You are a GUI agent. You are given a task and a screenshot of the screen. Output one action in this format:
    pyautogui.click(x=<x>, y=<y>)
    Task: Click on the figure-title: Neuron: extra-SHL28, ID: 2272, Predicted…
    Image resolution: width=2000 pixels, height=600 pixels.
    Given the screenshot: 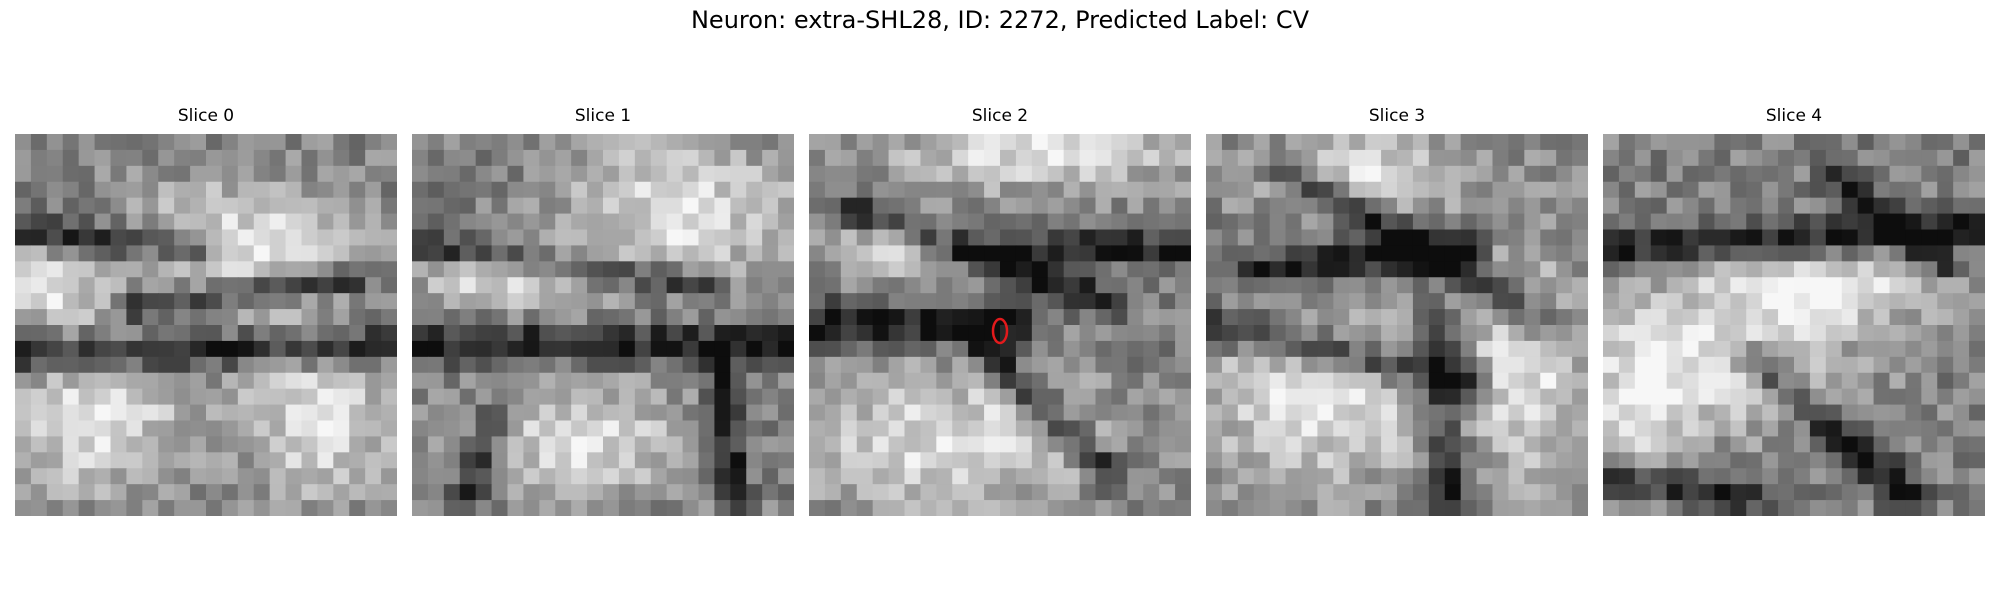 What is the action you would take?
    pyautogui.click(x=1000, y=20)
    